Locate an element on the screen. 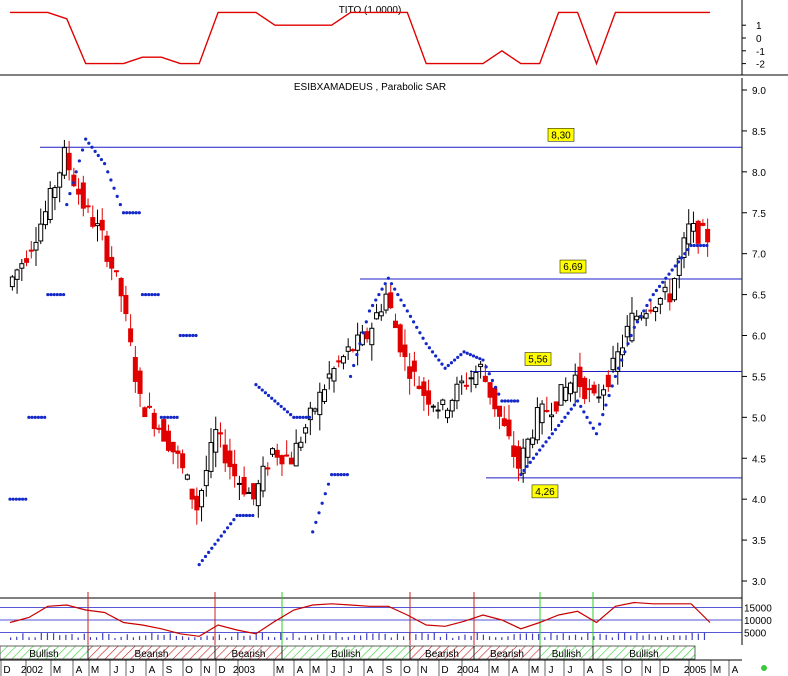 The width and height of the screenshot is (788, 676). indicator-tick-label: -1 is located at coordinates (760, 52).